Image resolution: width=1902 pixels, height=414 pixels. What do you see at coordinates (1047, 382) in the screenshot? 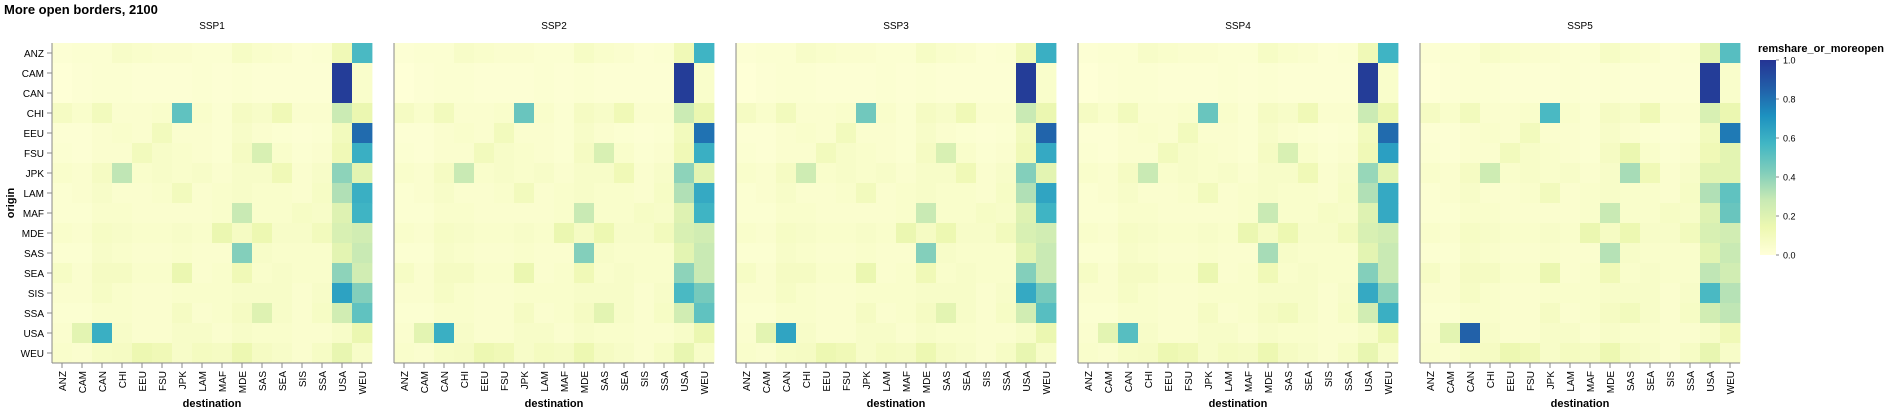
I see `x-tick-label: WEU` at bounding box center [1047, 382].